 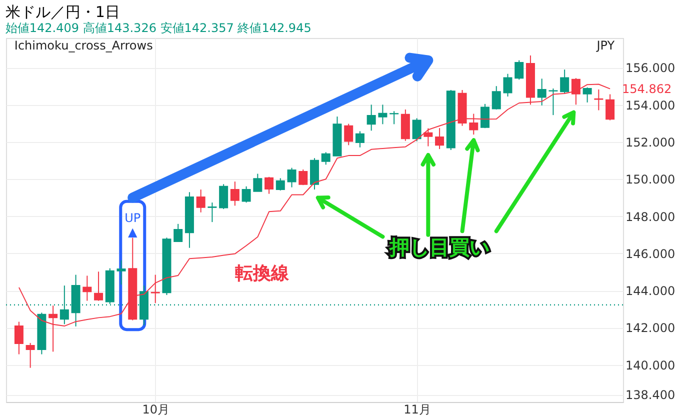 I want to click on annotation: UP ▲, so click(x=132, y=225).